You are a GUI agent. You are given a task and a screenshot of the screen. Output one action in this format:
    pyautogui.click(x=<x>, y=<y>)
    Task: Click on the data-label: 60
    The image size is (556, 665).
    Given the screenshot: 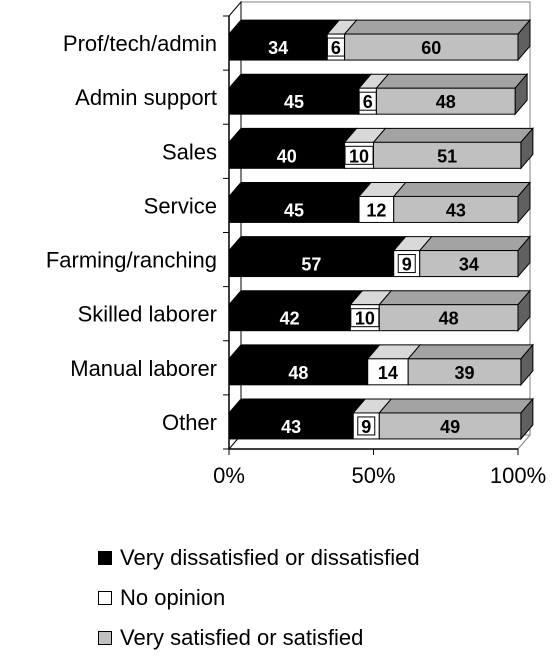 What is the action you would take?
    pyautogui.click(x=431, y=48)
    